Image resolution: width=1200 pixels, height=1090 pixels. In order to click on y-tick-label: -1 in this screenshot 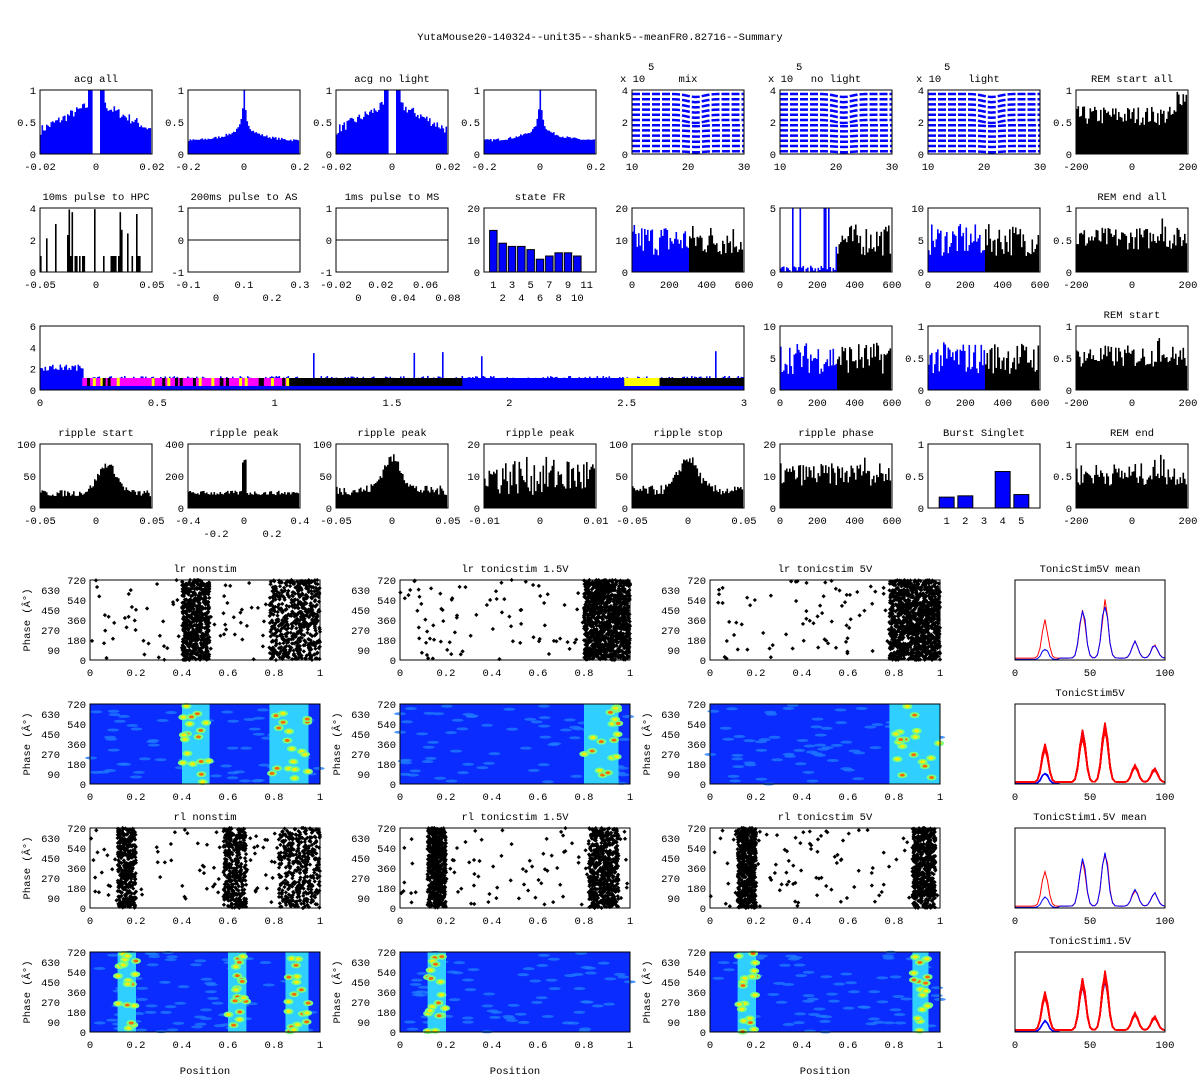, I will do `click(325, 274)`.